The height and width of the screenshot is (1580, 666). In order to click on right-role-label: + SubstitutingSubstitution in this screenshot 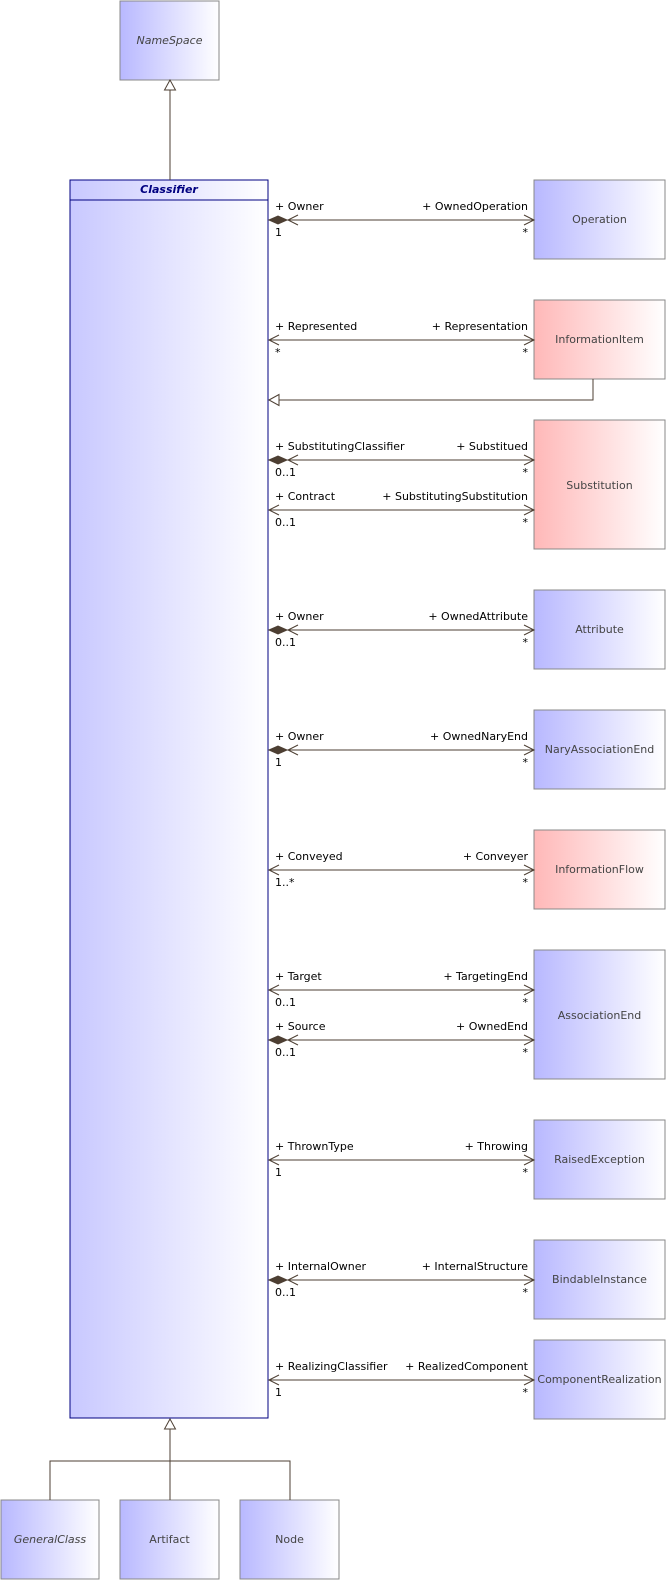, I will do `click(455, 496)`.